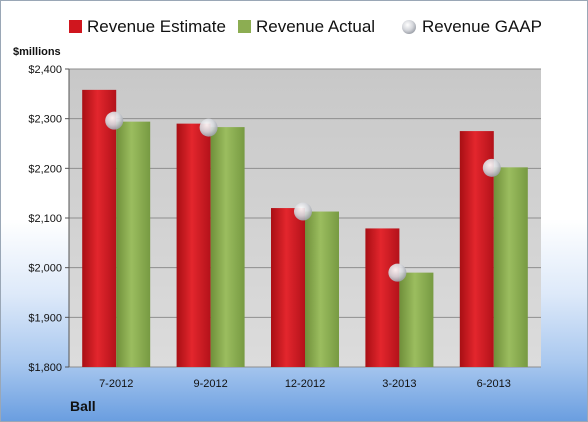 The image size is (588, 422). I want to click on legend-swatch-actual, so click(244, 26).